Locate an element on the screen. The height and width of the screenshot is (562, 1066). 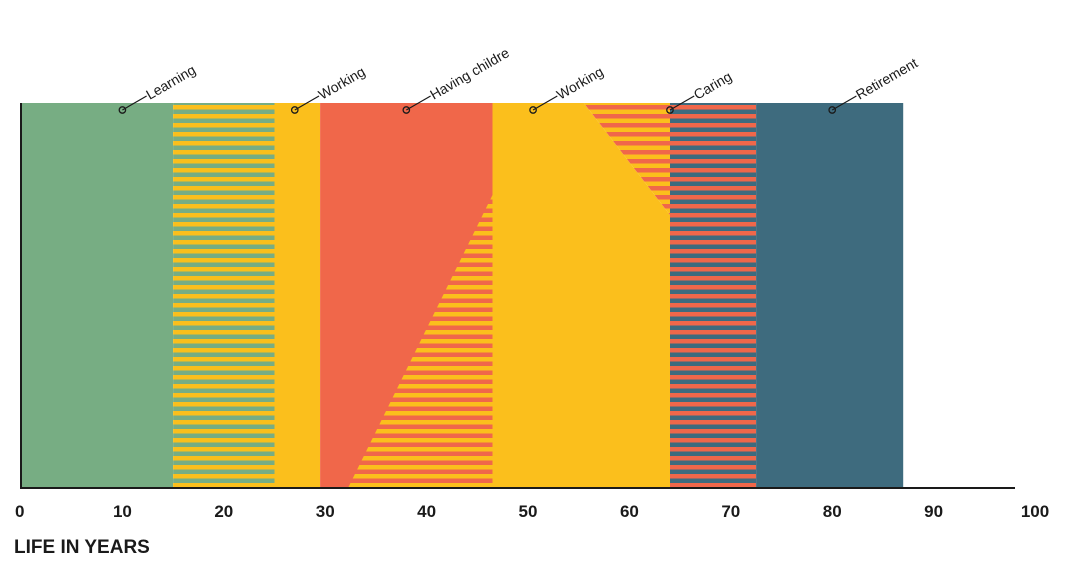
x-tick-label: 20 is located at coordinates (223, 511).